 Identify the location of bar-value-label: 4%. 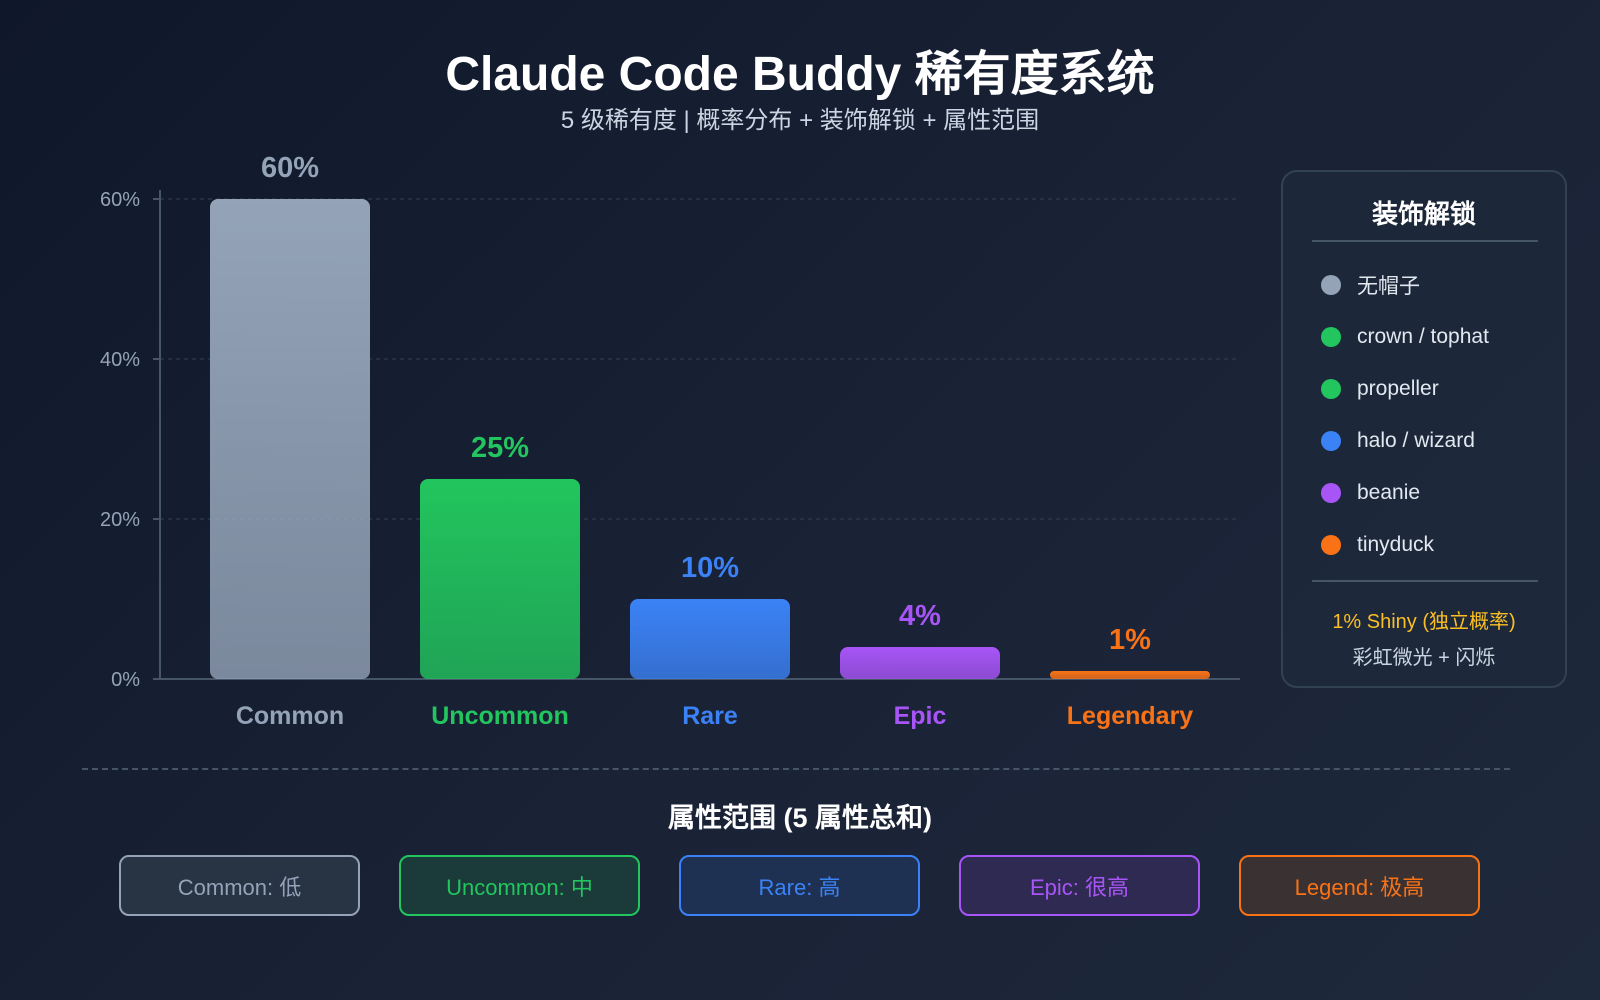
(920, 616).